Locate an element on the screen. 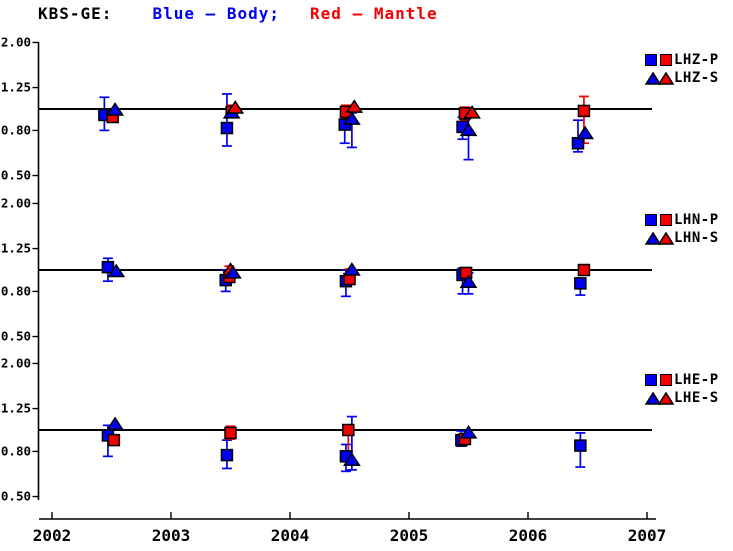  legend-row-LHZ-S: LHZ-S is located at coordinates (682, 78).